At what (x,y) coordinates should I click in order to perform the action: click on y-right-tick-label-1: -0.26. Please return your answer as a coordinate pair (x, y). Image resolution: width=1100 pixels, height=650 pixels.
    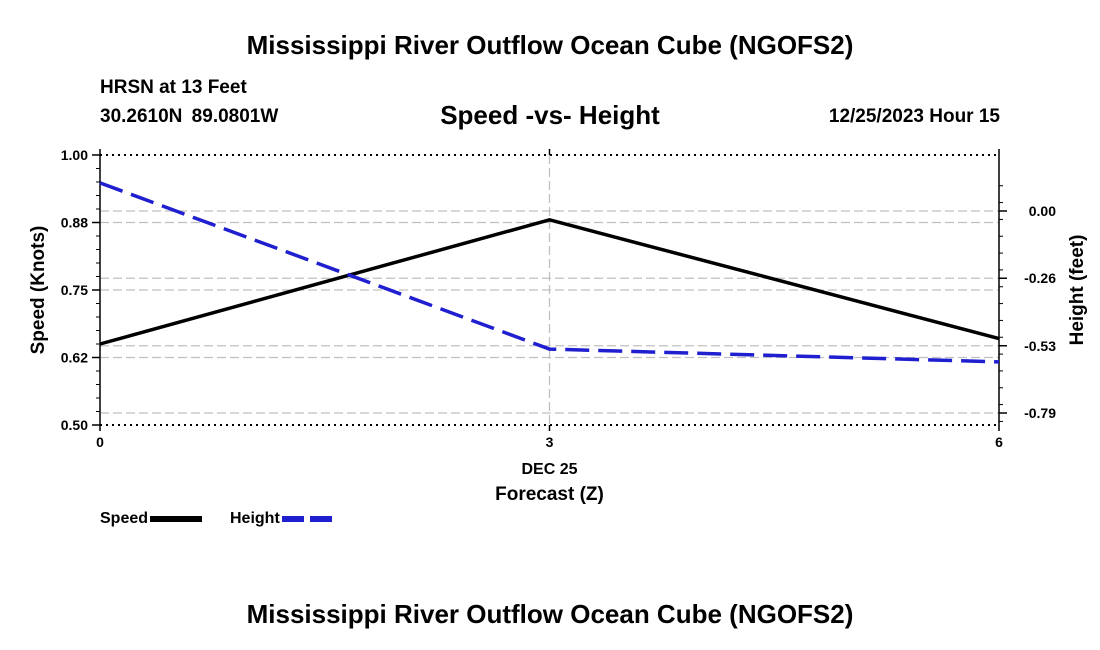
    Looking at the image, I should click on (1040, 278).